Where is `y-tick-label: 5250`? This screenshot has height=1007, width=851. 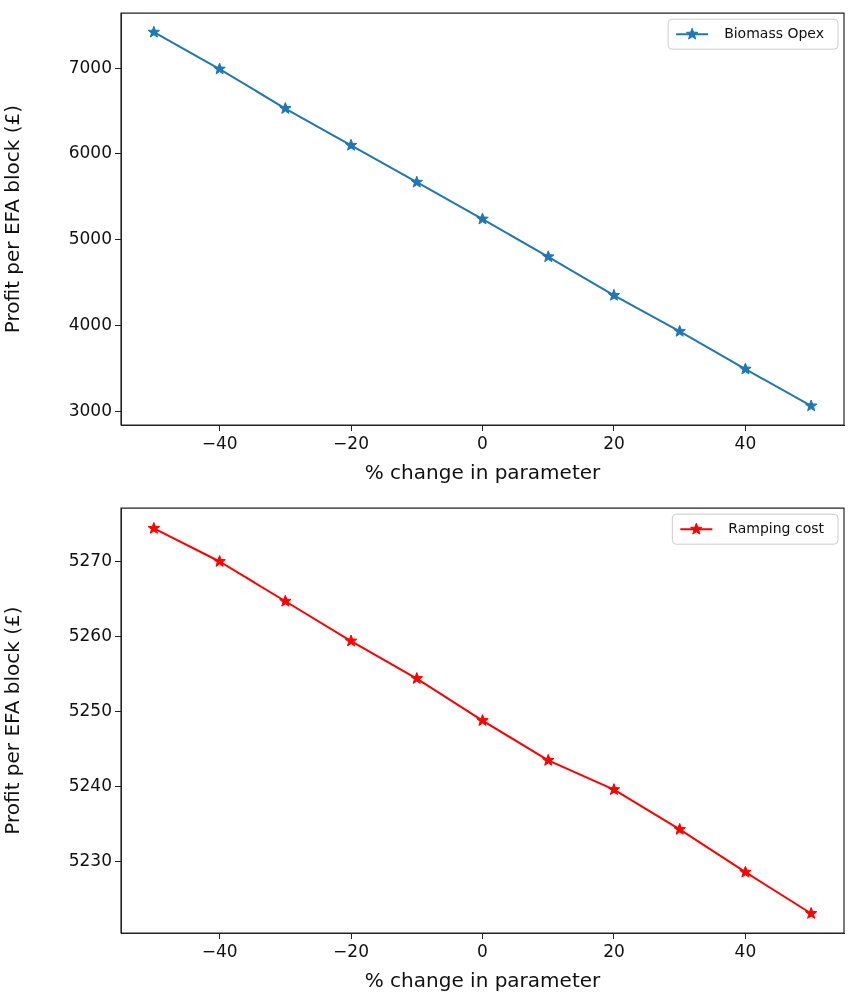
y-tick-label: 5250 is located at coordinates (90, 710).